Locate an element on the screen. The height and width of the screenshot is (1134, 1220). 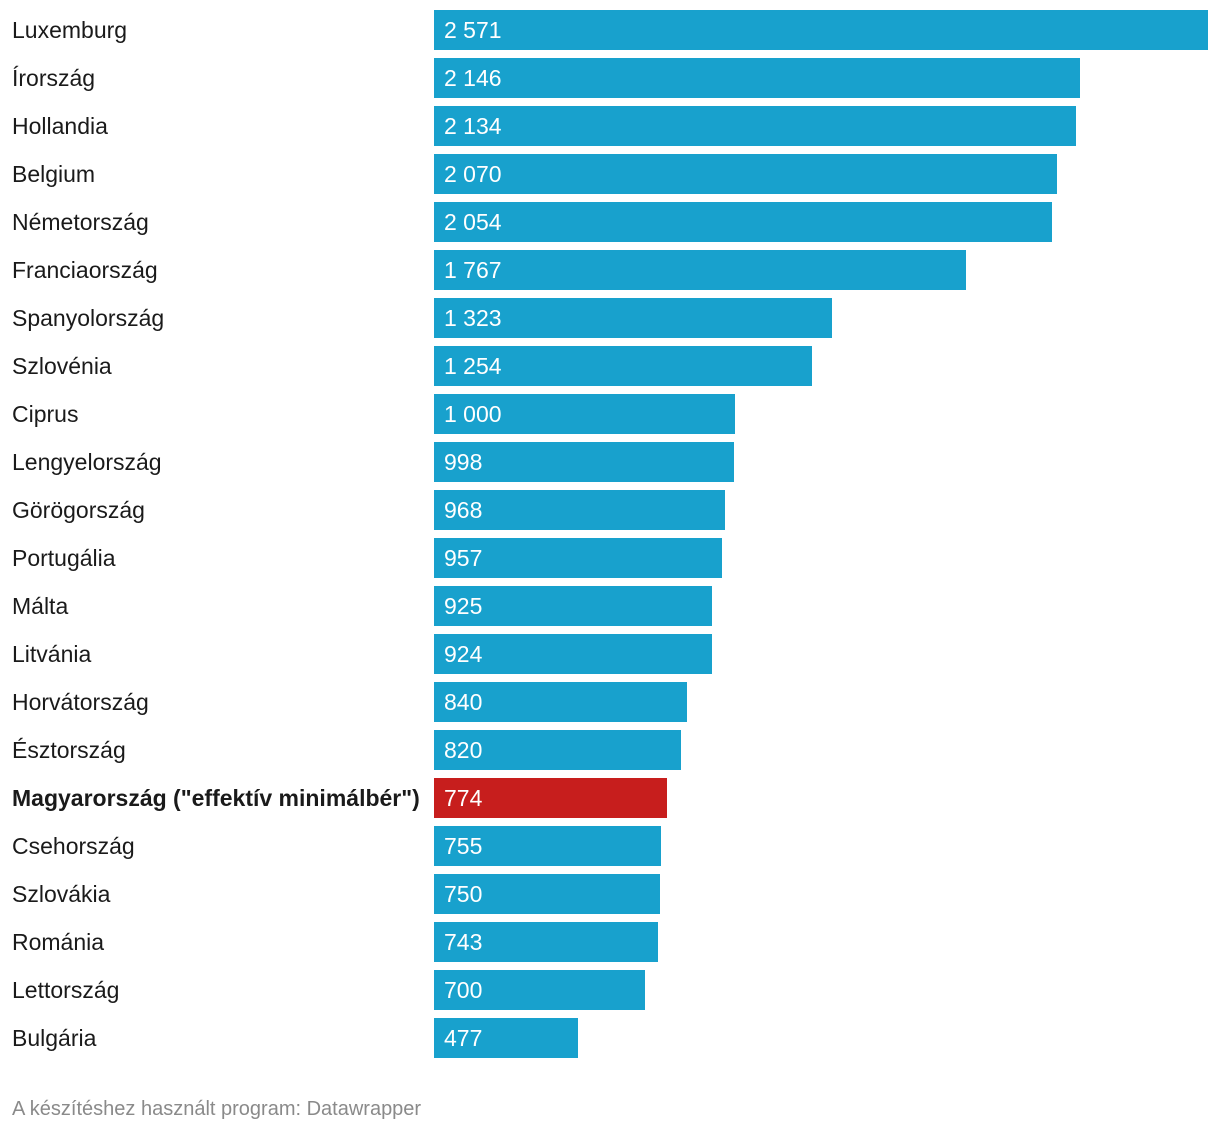
value-label: 1 254 is located at coordinates (473, 366).